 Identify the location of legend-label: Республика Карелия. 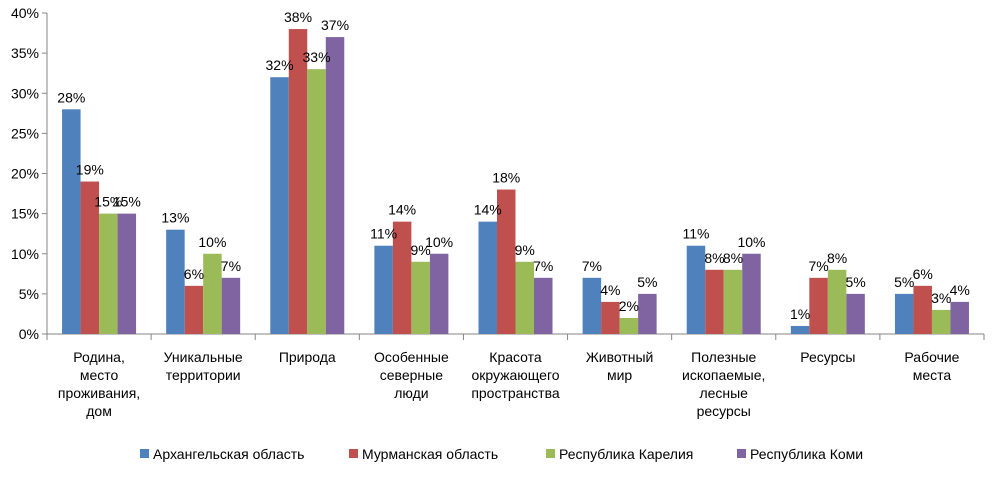
(626, 454).